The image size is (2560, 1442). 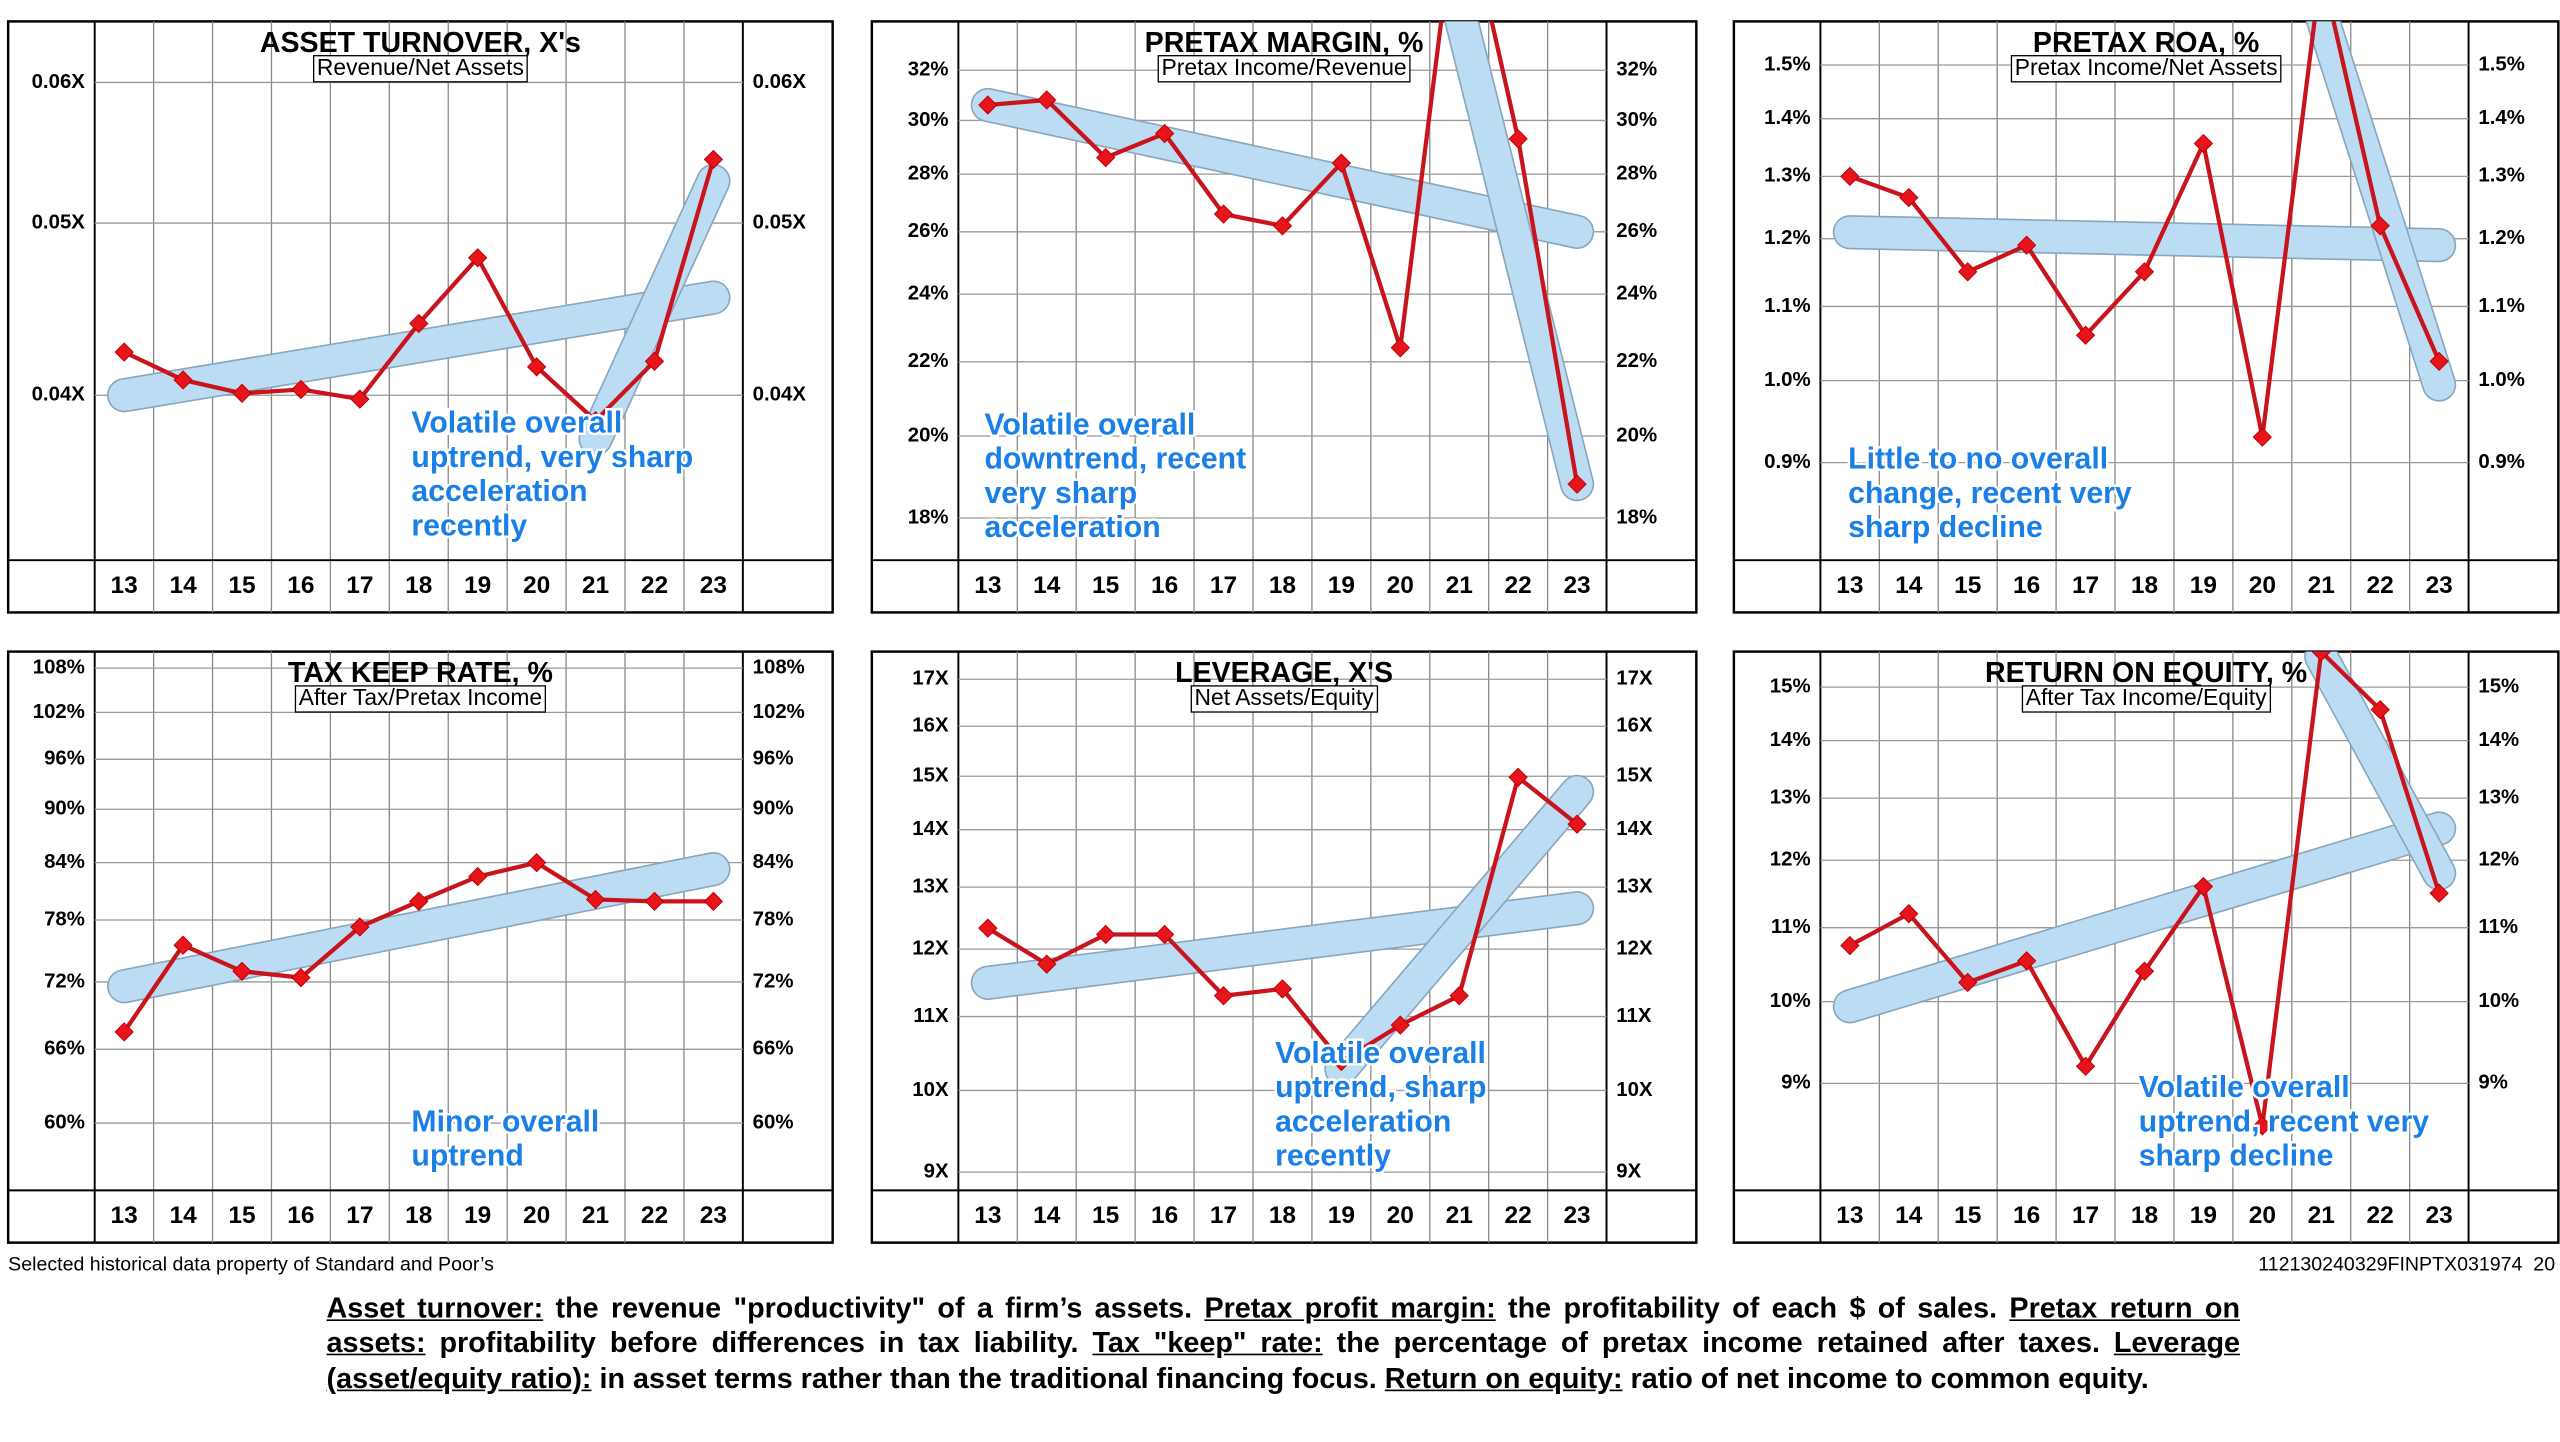 What do you see at coordinates (1636, 174) in the screenshot?
I see `y2-tick-label: 28%` at bounding box center [1636, 174].